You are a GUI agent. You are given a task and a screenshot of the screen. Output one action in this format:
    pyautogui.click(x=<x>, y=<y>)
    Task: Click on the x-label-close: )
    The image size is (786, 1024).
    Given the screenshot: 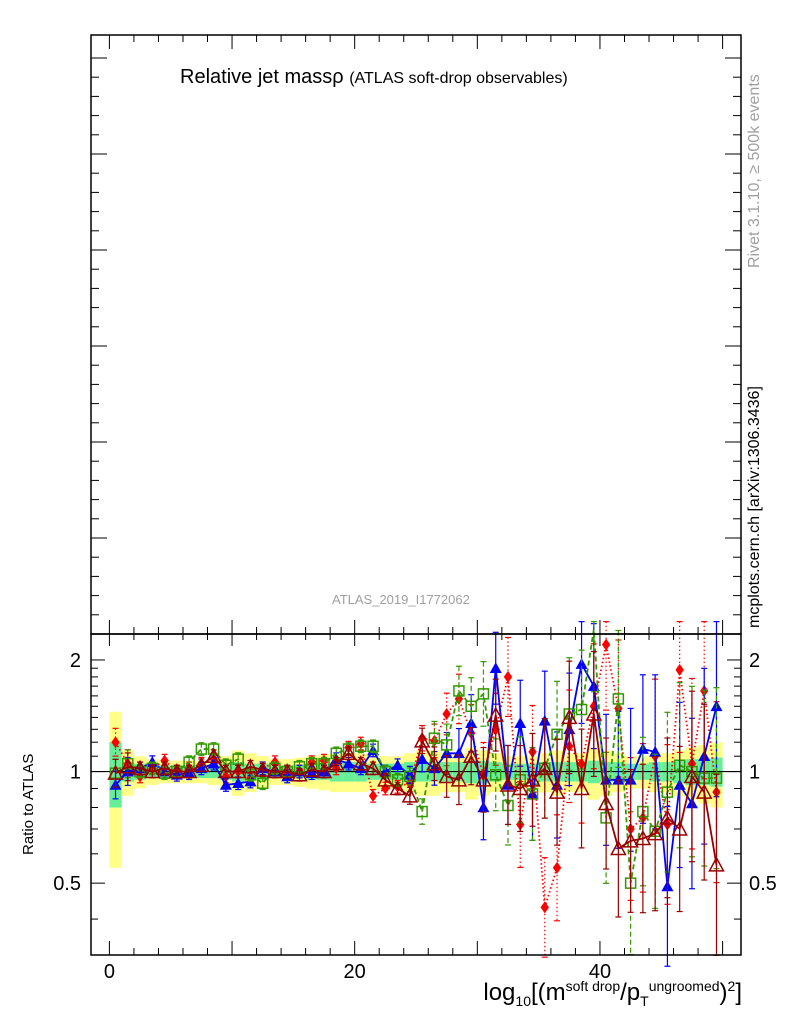 What is the action you would take?
    pyautogui.click(x=723, y=992)
    